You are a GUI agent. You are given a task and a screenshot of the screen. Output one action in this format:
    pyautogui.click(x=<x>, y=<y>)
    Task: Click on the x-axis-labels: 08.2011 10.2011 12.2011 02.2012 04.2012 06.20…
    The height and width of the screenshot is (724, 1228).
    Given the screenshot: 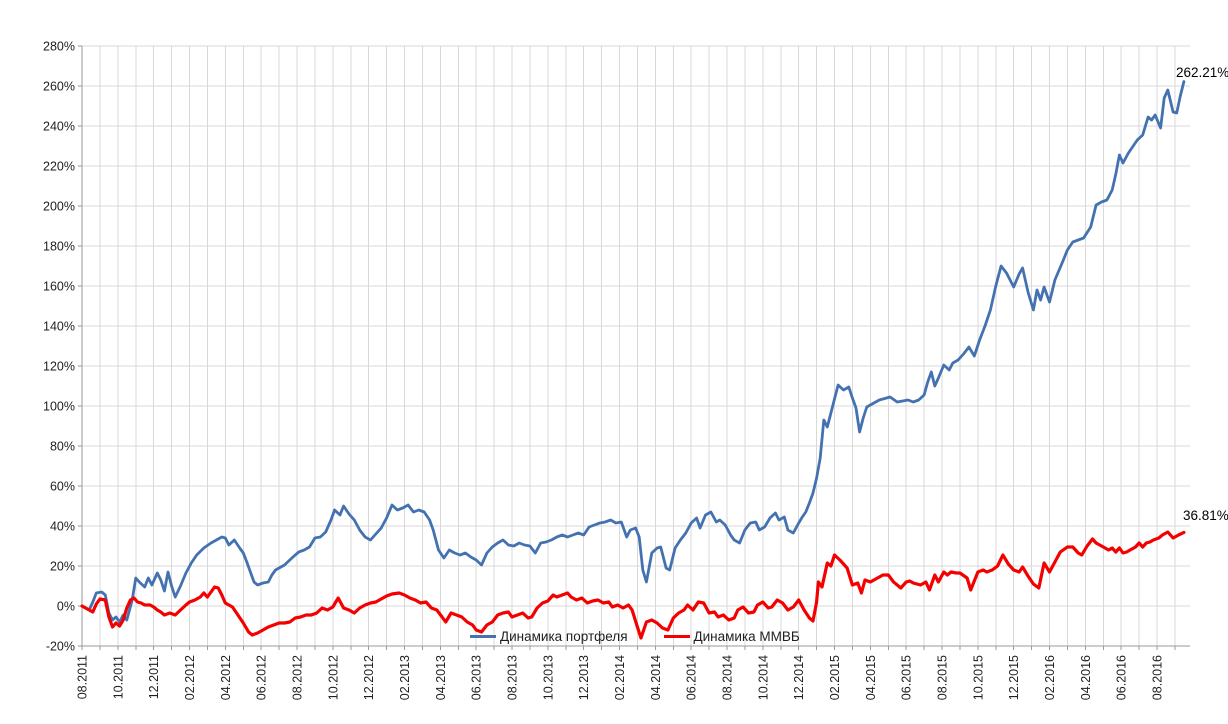 What is the action you would take?
    pyautogui.click(x=620, y=677)
    